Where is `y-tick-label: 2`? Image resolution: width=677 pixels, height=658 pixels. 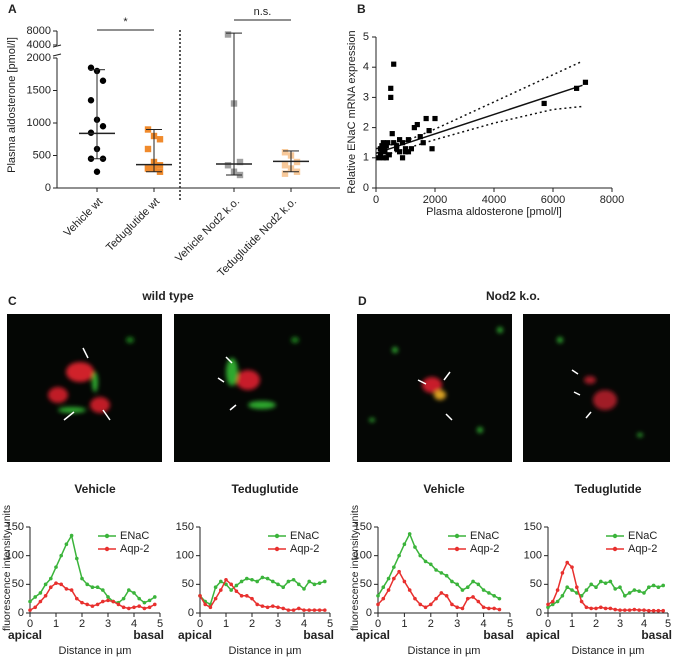
y-tick-label: 2 is located at coordinates (366, 128).